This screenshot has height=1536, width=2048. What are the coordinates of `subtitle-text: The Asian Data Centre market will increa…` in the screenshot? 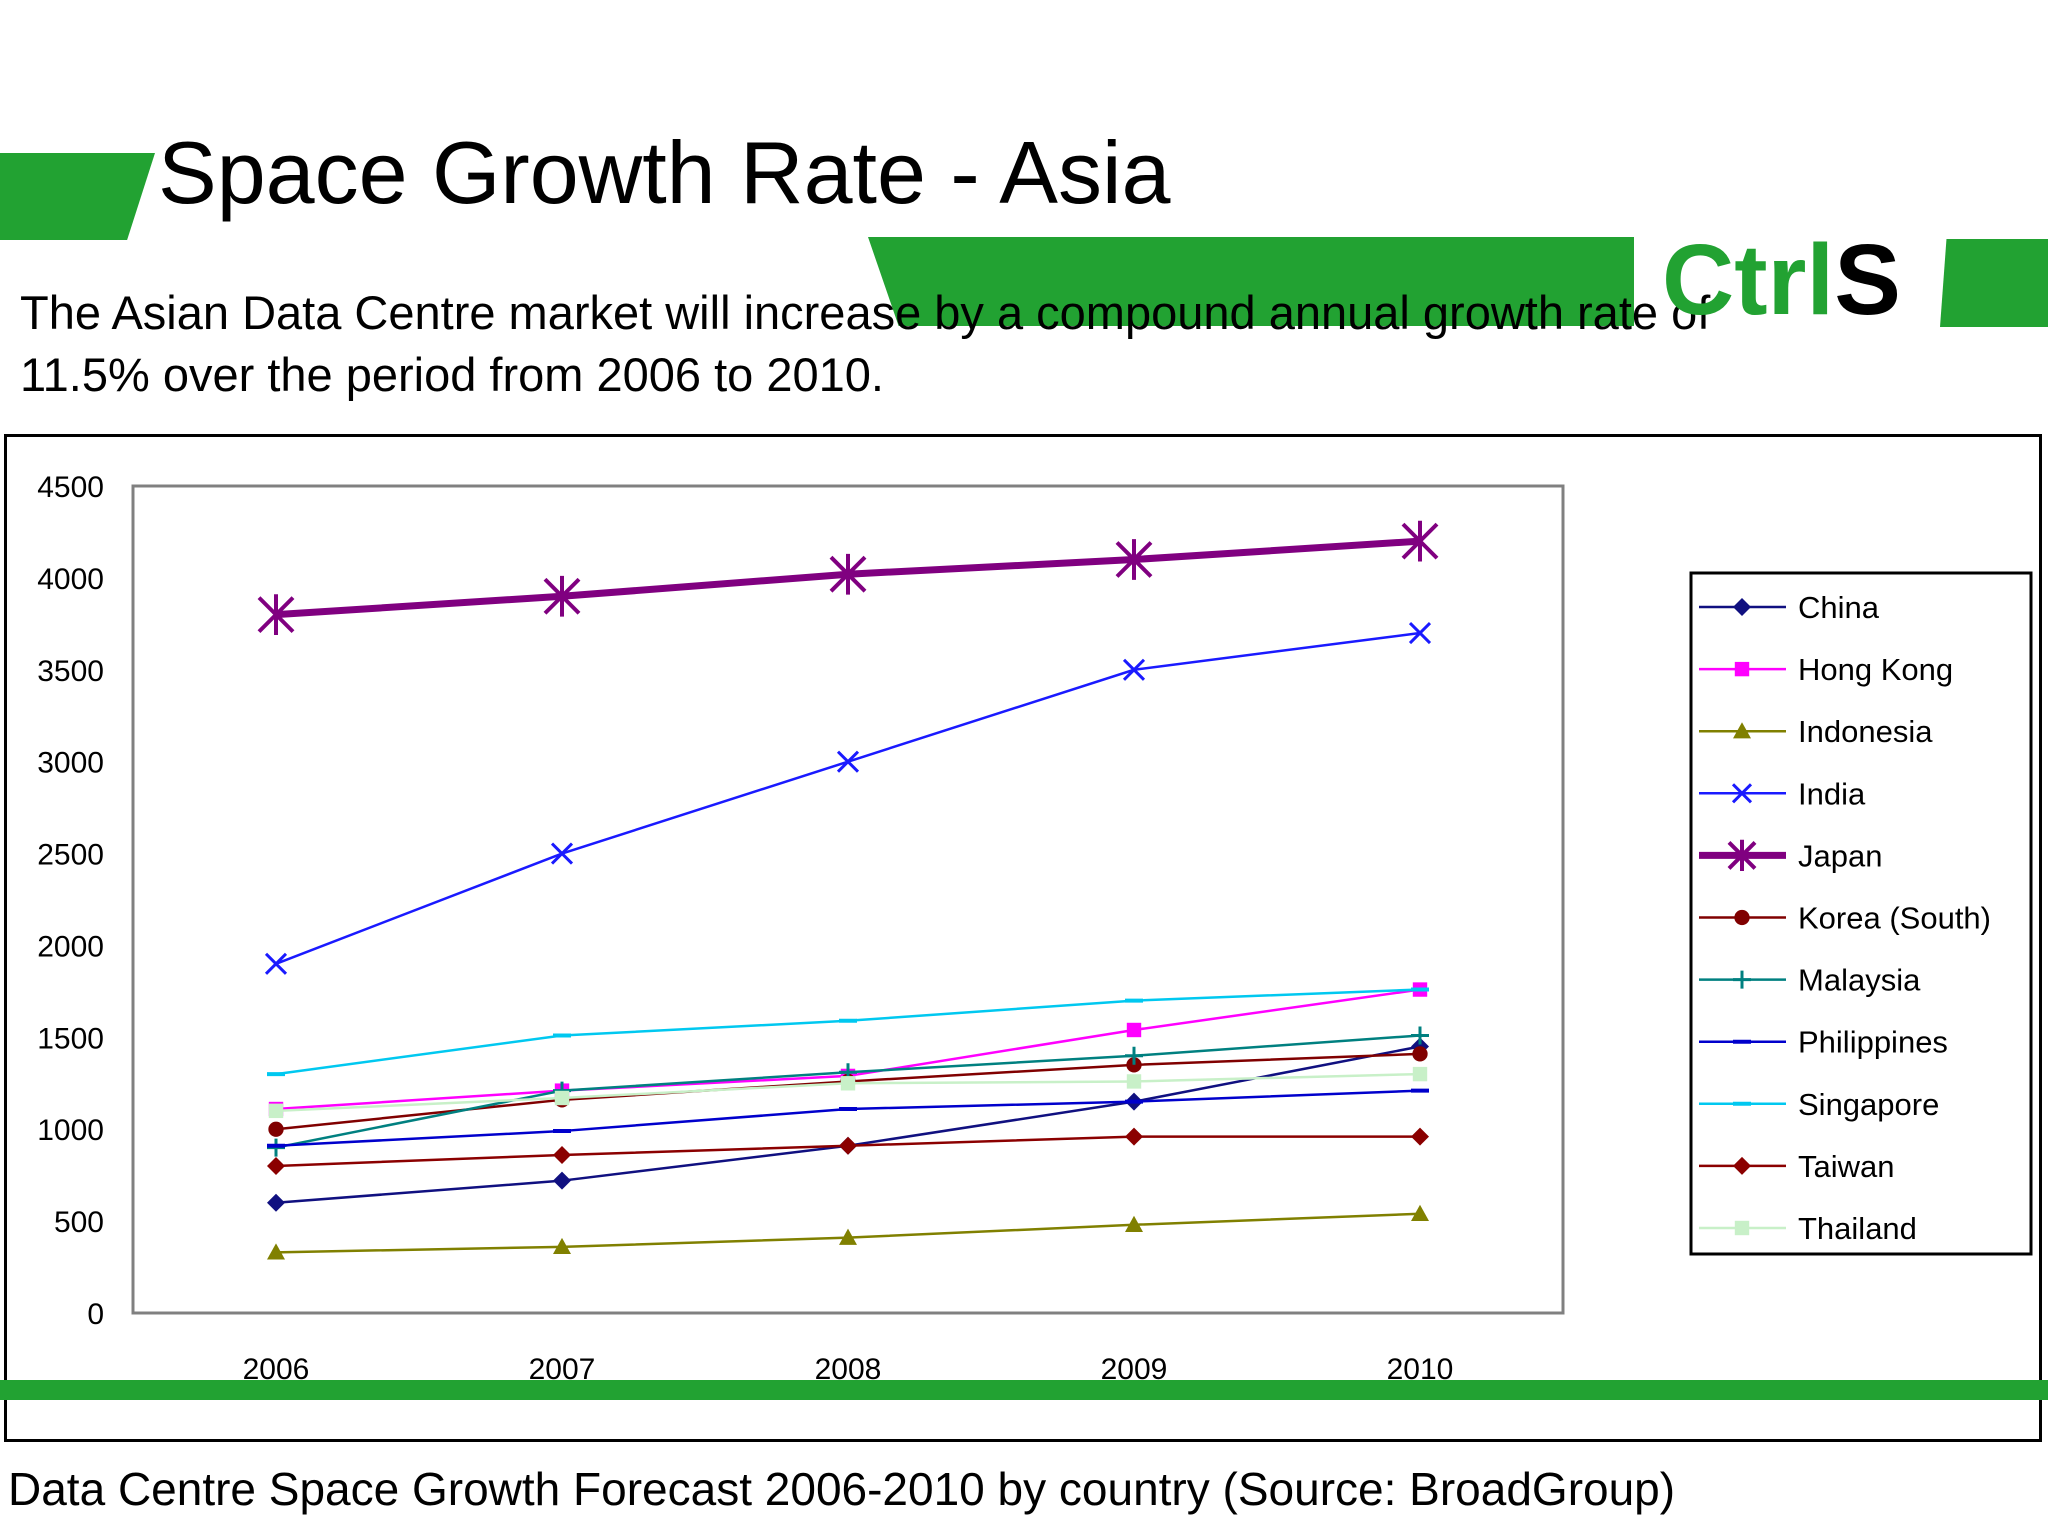 It's located at (865, 343).